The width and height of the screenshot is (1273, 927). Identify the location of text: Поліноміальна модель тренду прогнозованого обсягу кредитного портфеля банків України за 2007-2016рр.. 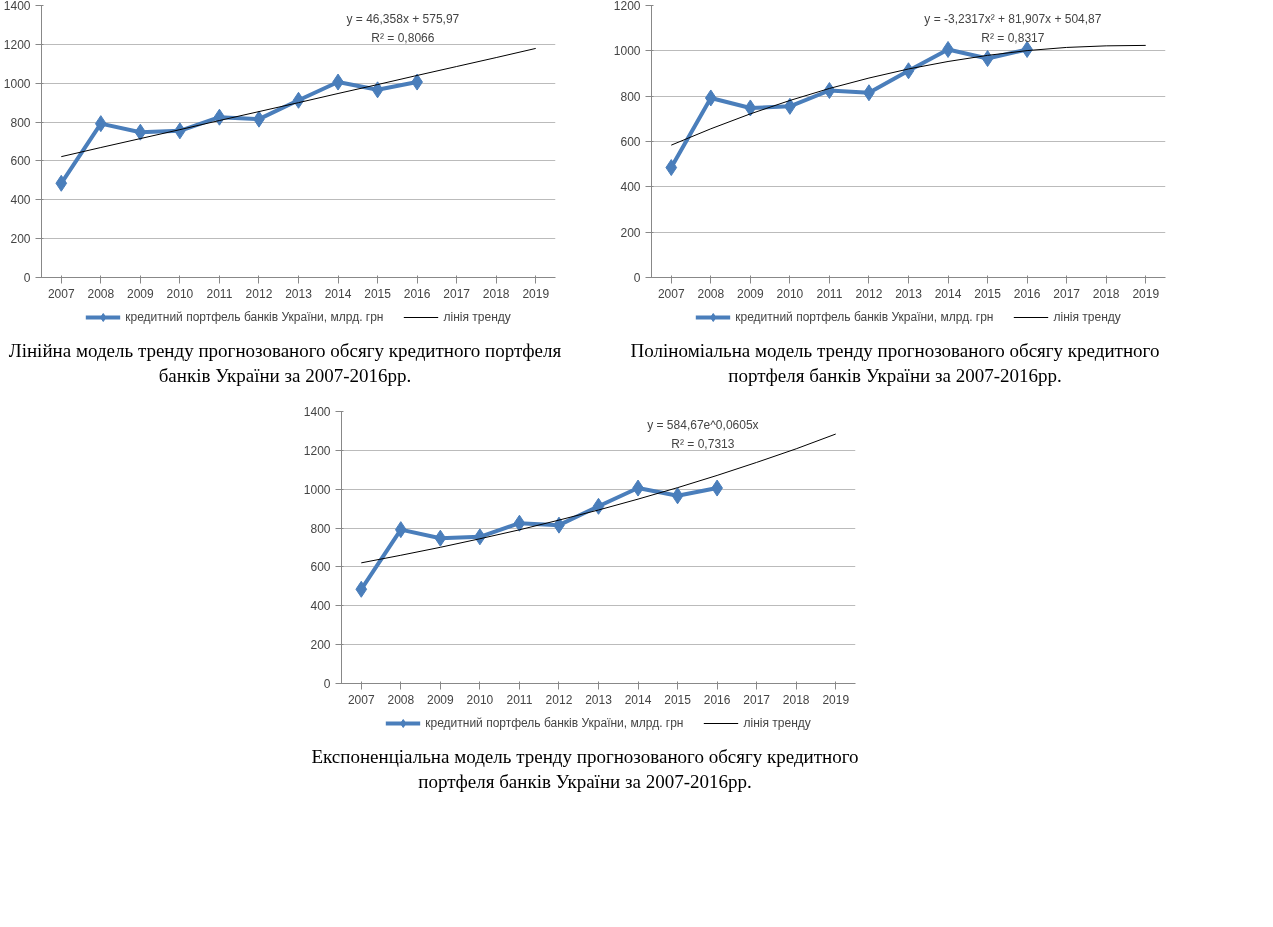
(895, 363).